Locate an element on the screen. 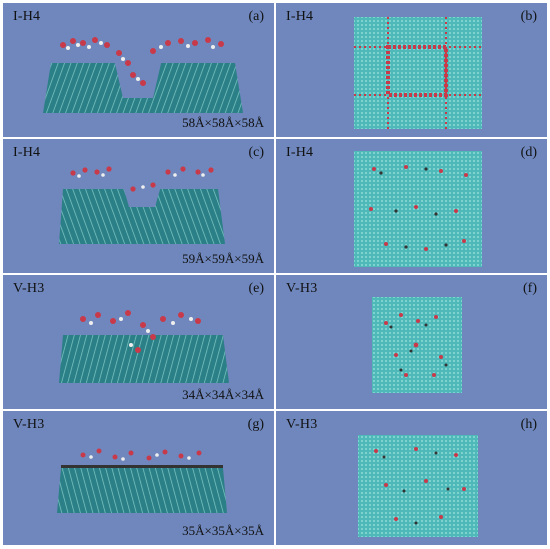  panel-d: I-H4 (d) is located at coordinates (411, 206).